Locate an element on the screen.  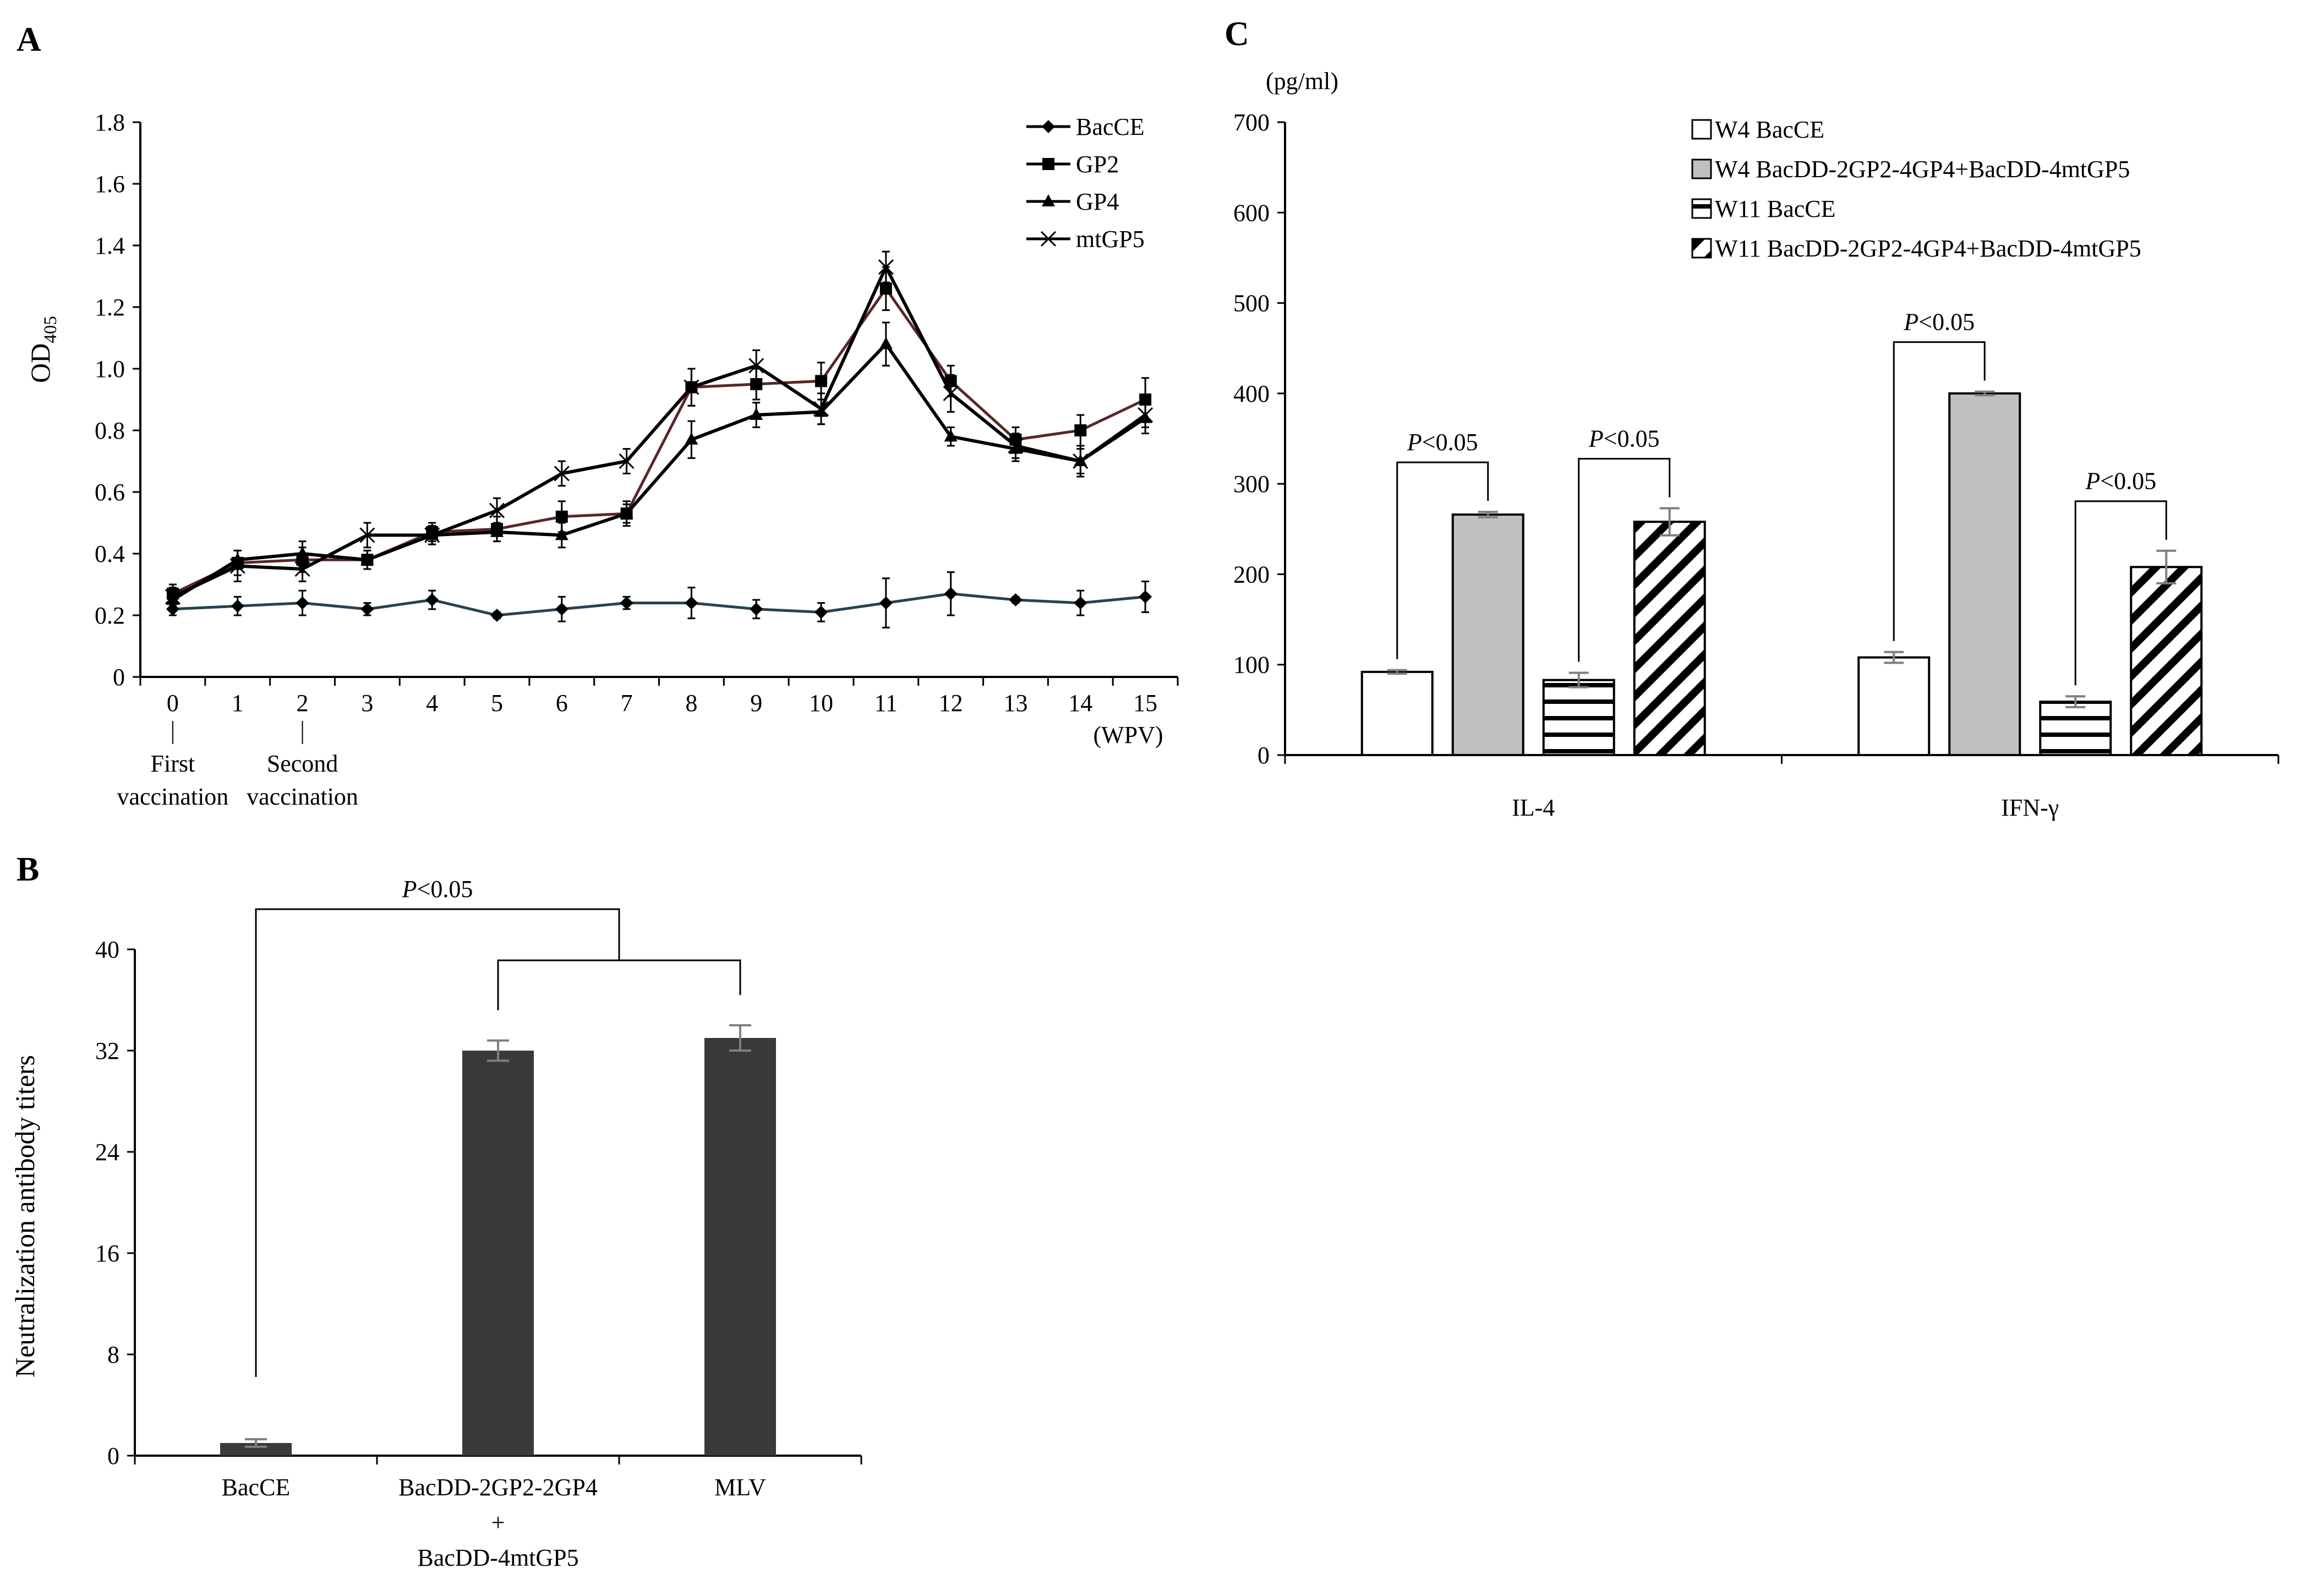
chart-b-significance-p: P is located at coordinates (409, 889).